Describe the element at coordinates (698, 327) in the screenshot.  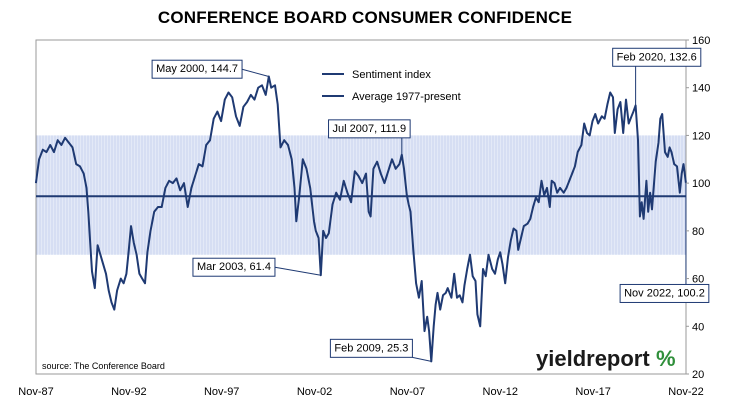
I see `y-tick-label: 40` at that location.